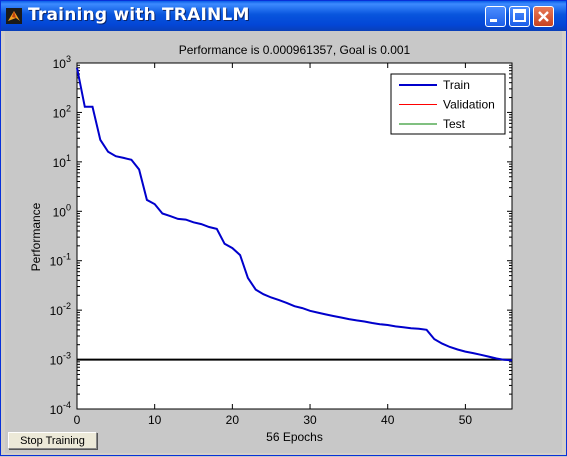  Describe the element at coordinates (456, 85) in the screenshot. I see `legend-label: Train` at that location.